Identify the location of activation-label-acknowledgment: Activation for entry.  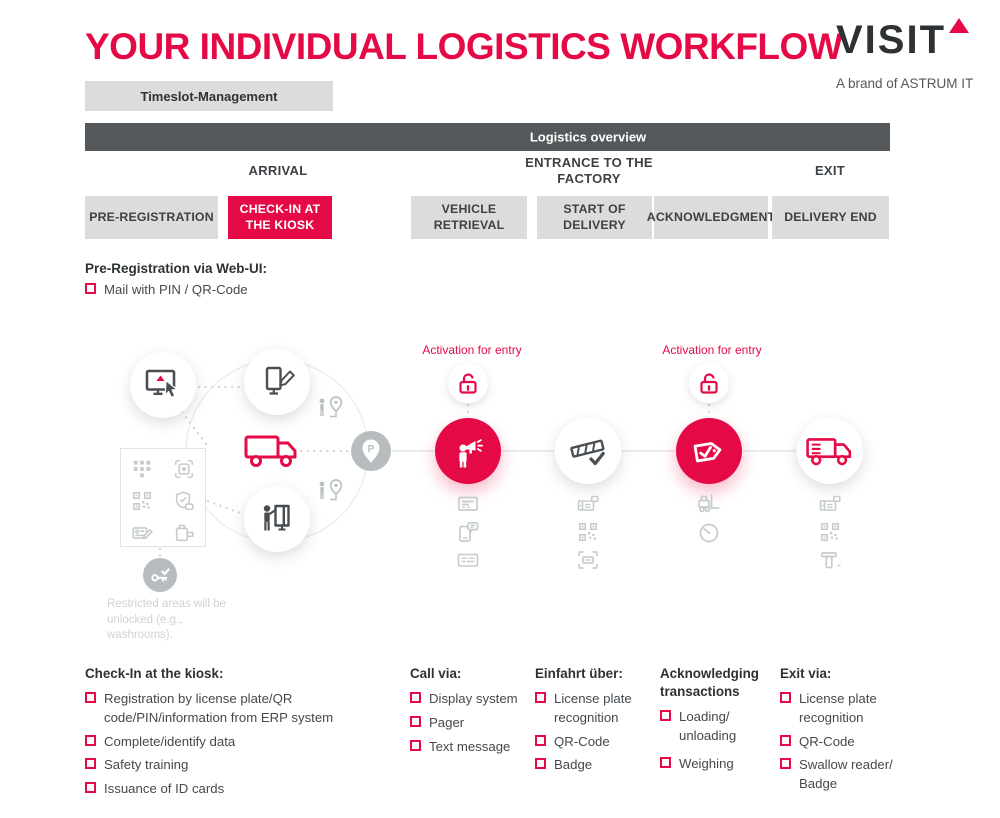
(712, 350).